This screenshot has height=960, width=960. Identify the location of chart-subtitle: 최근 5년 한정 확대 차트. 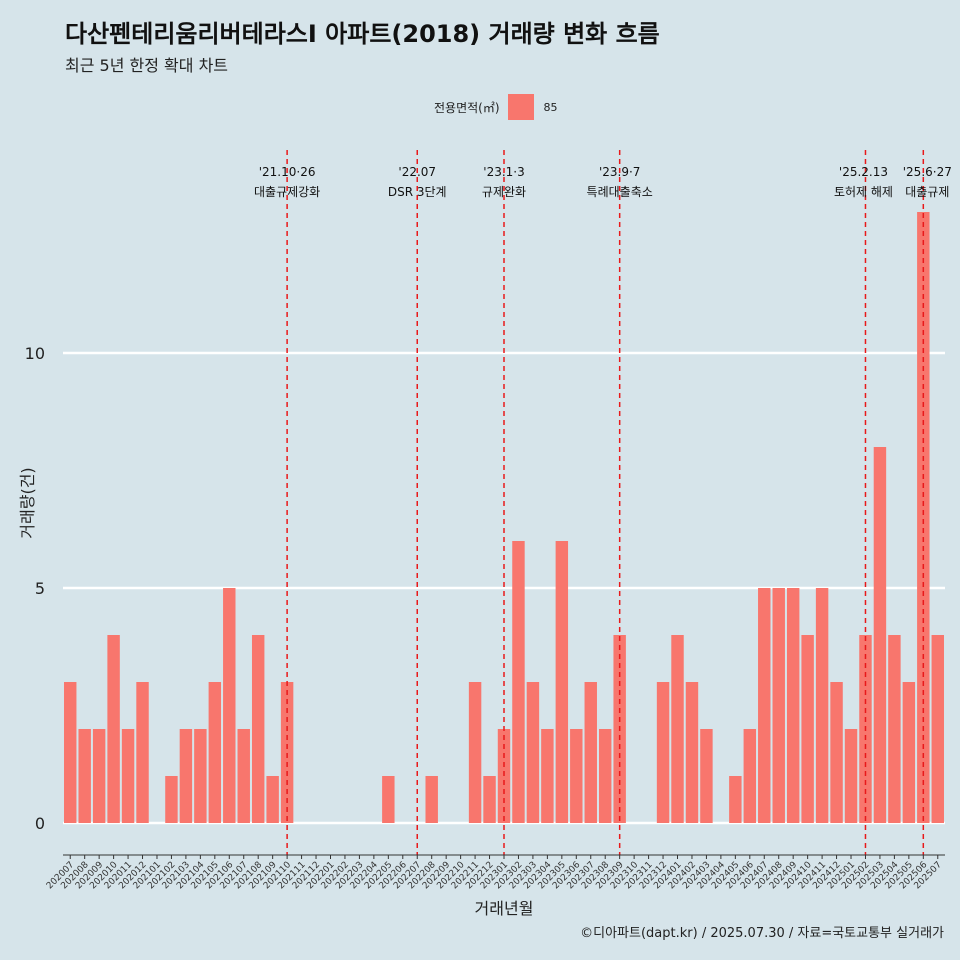
(147, 65).